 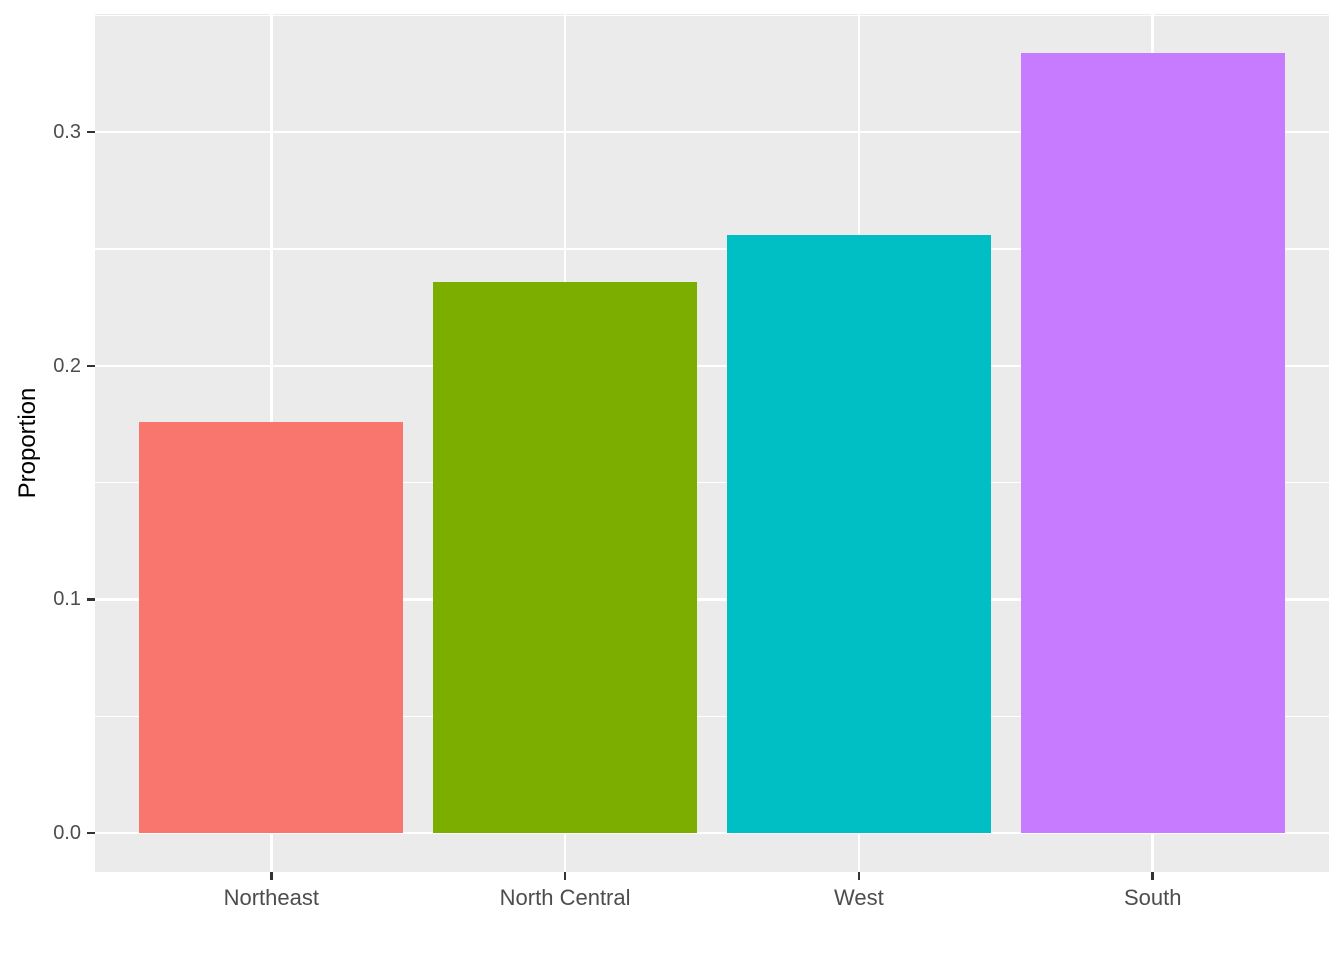 What do you see at coordinates (859, 897) in the screenshot?
I see `x-axis-label-west: West` at bounding box center [859, 897].